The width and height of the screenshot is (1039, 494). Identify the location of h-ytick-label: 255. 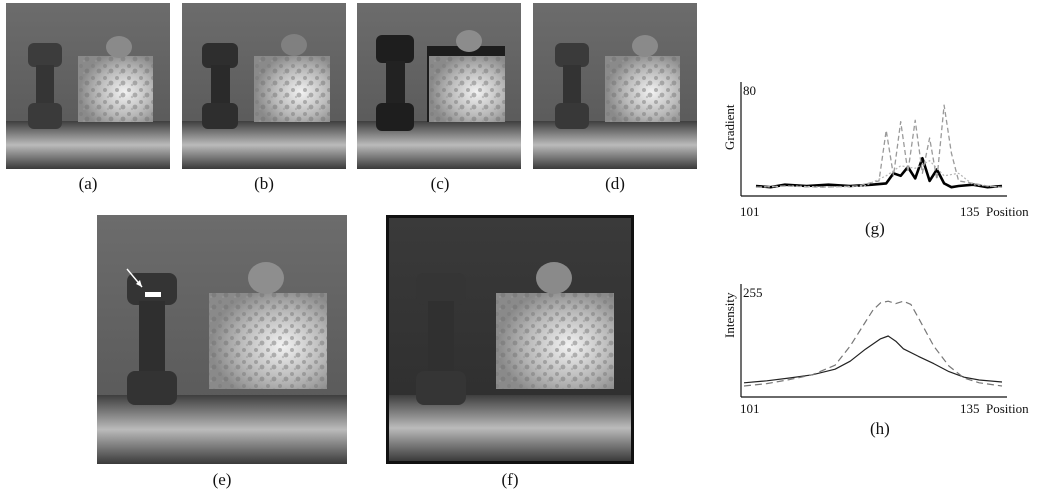
(753, 292).